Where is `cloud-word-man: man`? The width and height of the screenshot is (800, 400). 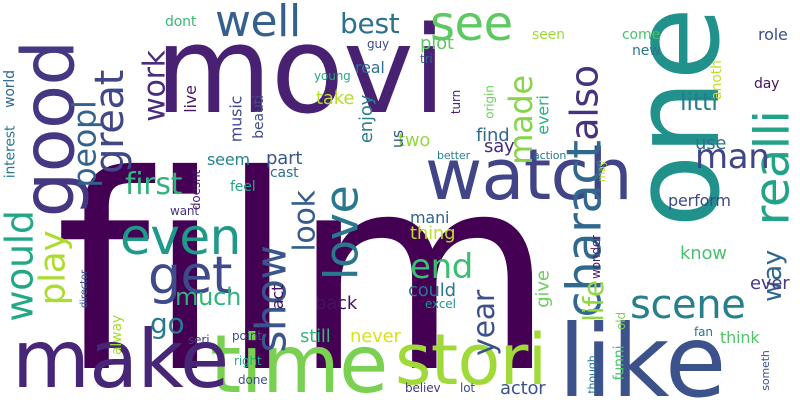 cloud-word-man: man is located at coordinates (732, 157).